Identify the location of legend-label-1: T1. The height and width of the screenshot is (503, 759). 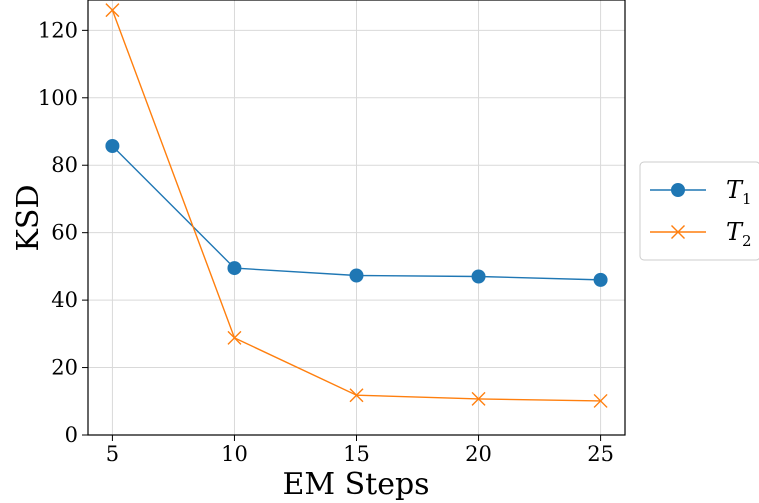
(739, 192).